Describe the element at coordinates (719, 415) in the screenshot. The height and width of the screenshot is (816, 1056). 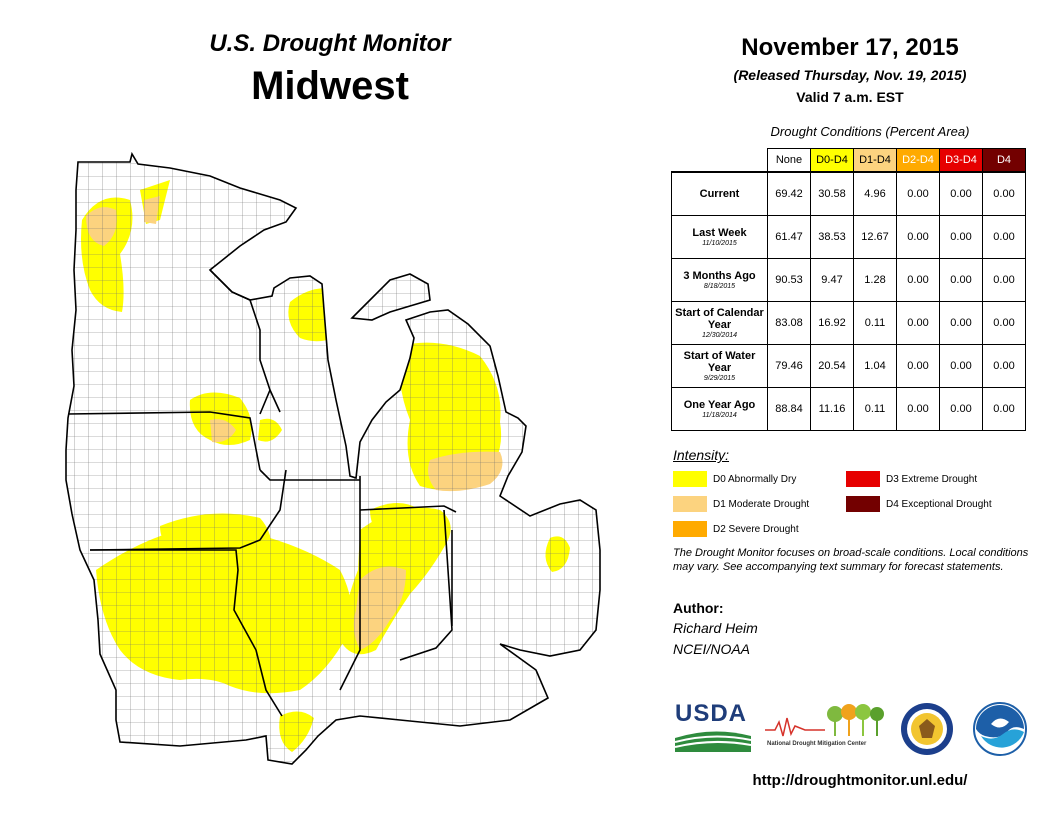
I see `row-date: 11/18/2014` at that location.